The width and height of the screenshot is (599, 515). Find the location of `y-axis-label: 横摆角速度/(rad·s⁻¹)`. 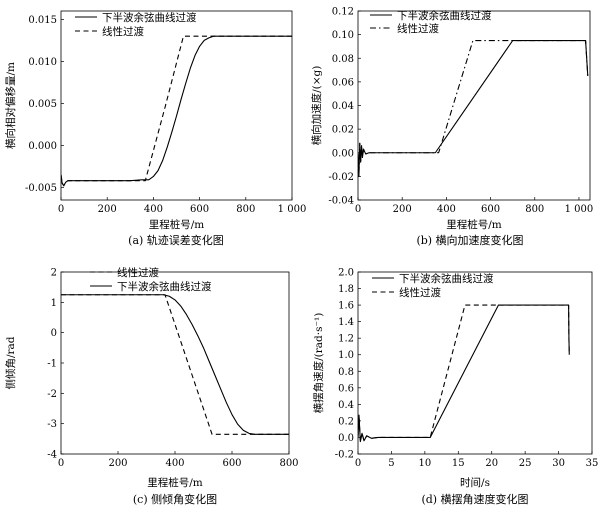

y-axis-label: 横摆角速度/(rad·s⁻¹) is located at coordinates (318, 363).